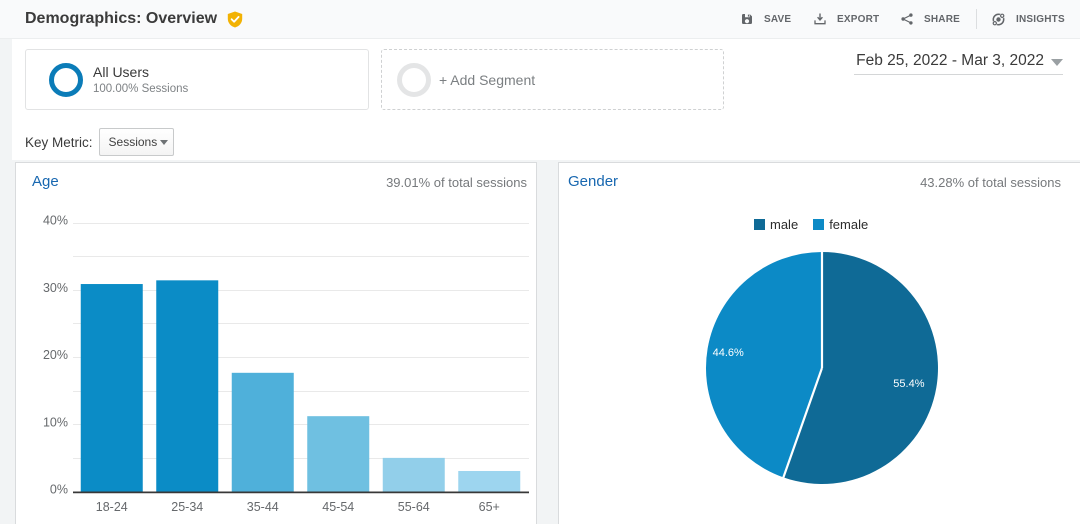 The height and width of the screenshot is (524, 1080). I want to click on insights-icon, so click(998, 19).